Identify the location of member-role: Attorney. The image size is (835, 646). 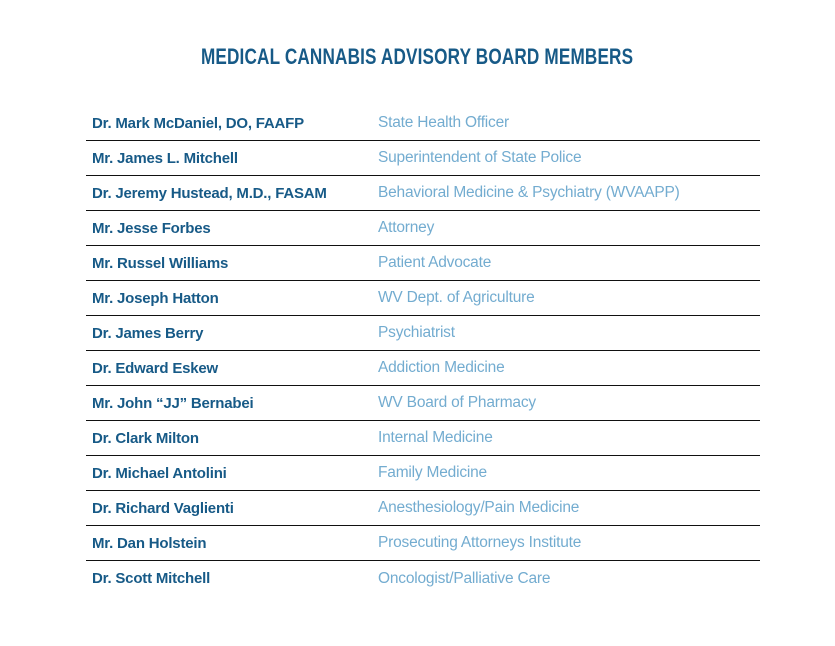
(406, 227).